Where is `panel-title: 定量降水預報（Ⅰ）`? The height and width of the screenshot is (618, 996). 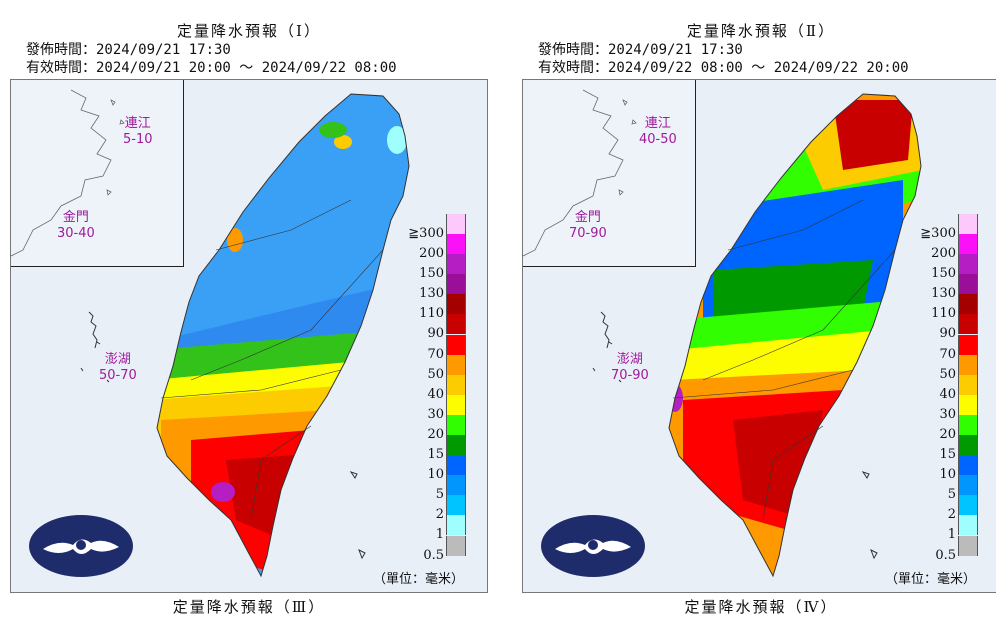
panel-title: 定量降水預報（Ⅰ） is located at coordinates (249, 31).